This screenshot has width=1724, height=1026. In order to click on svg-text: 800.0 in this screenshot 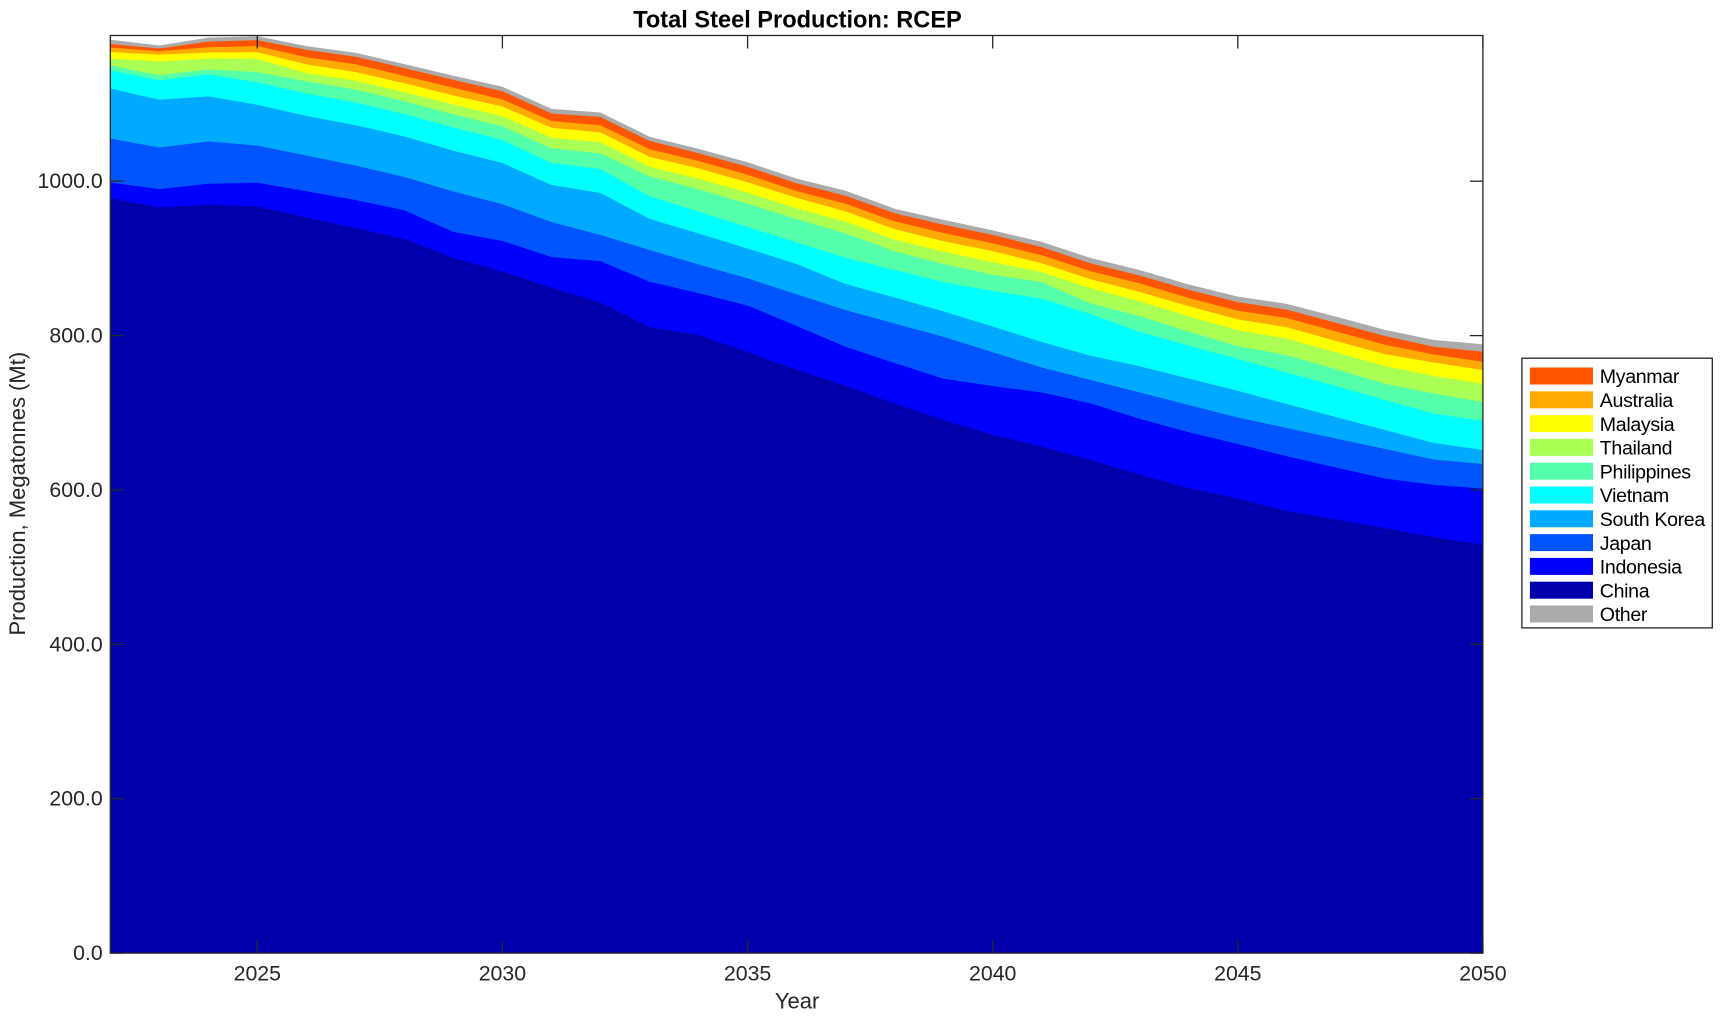, I will do `click(75, 336)`.